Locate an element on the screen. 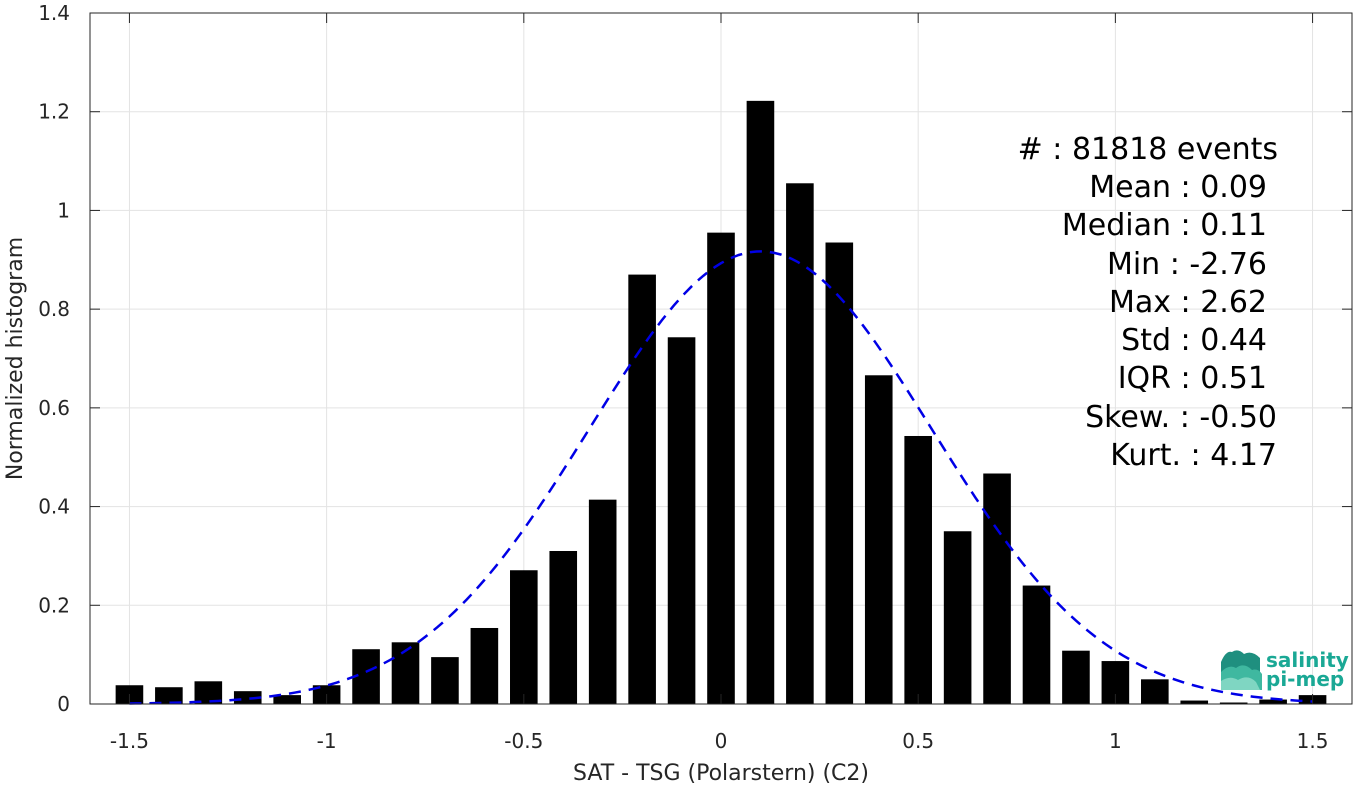 The width and height of the screenshot is (1367, 785). wave-logo-icon is located at coordinates (1241, 670).